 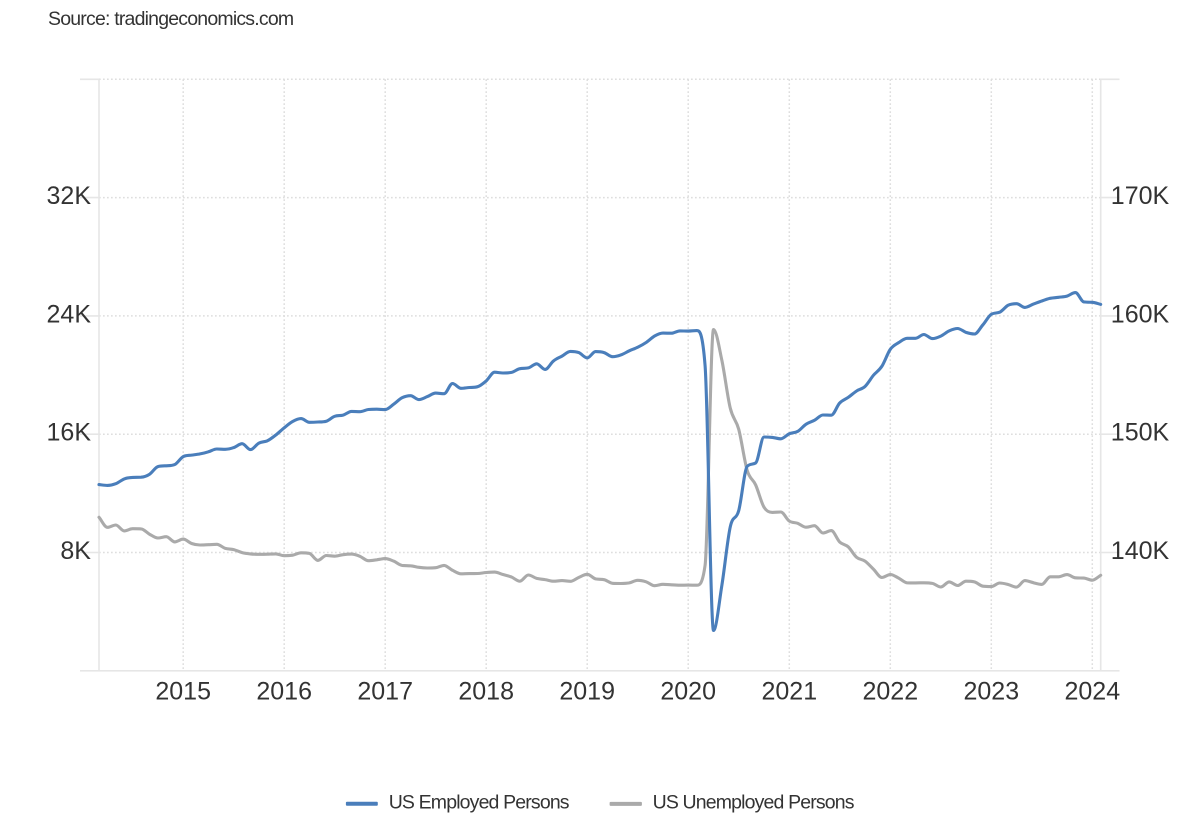 I want to click on svg-text: 2019, so click(x=587, y=691).